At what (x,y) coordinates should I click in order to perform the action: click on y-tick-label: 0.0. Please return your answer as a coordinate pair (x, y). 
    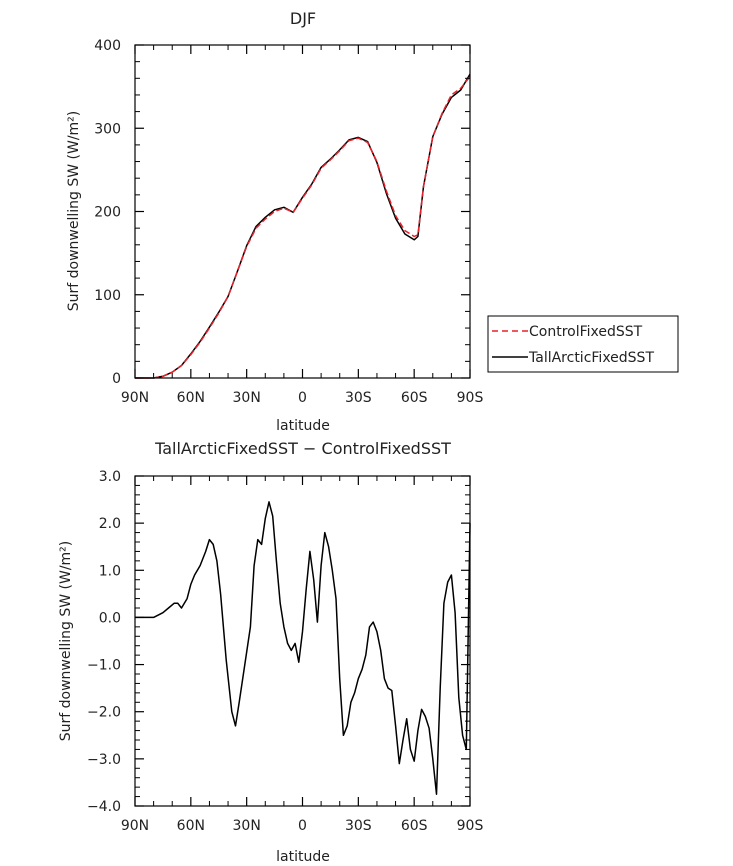
    Looking at the image, I should click on (110, 618).